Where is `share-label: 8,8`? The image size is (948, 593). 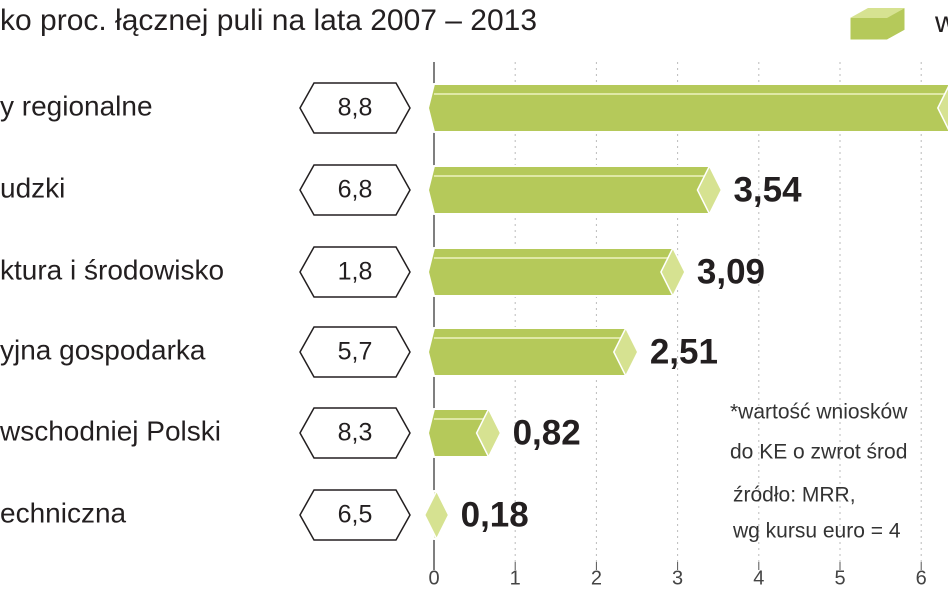
share-label: 8,8 is located at coordinates (355, 108).